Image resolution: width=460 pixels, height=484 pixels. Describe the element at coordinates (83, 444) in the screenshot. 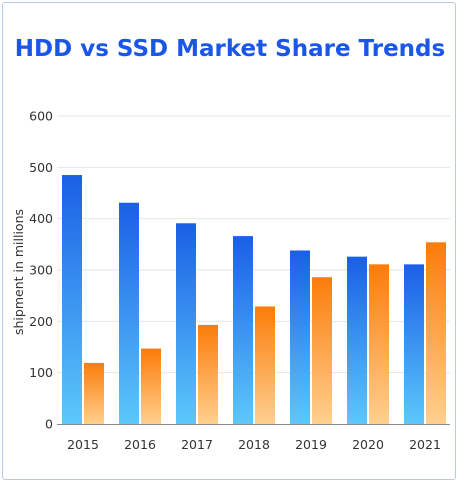

I see `x-tick-label: 2015` at that location.